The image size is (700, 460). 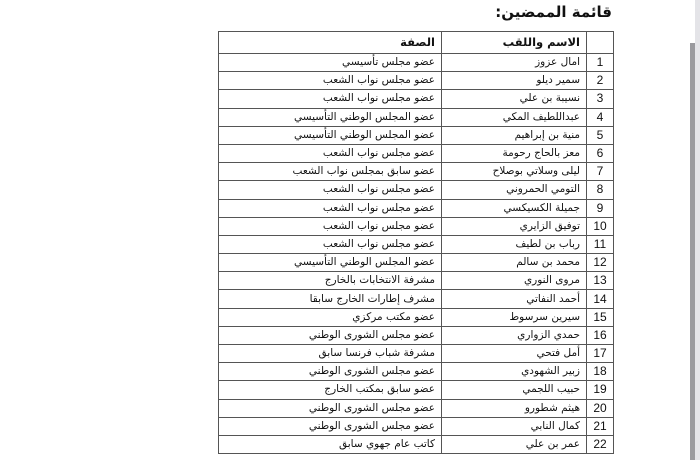 What do you see at coordinates (600, 62) in the screenshot?
I see `row-number: 1` at bounding box center [600, 62].